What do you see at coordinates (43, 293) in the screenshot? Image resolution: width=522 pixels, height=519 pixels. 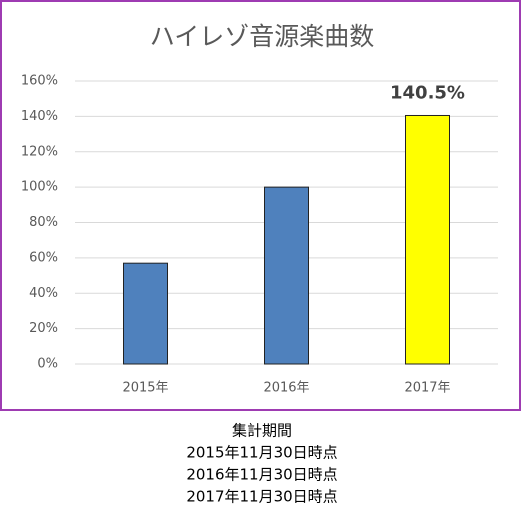 I see `y-tick-label: 40%` at bounding box center [43, 293].